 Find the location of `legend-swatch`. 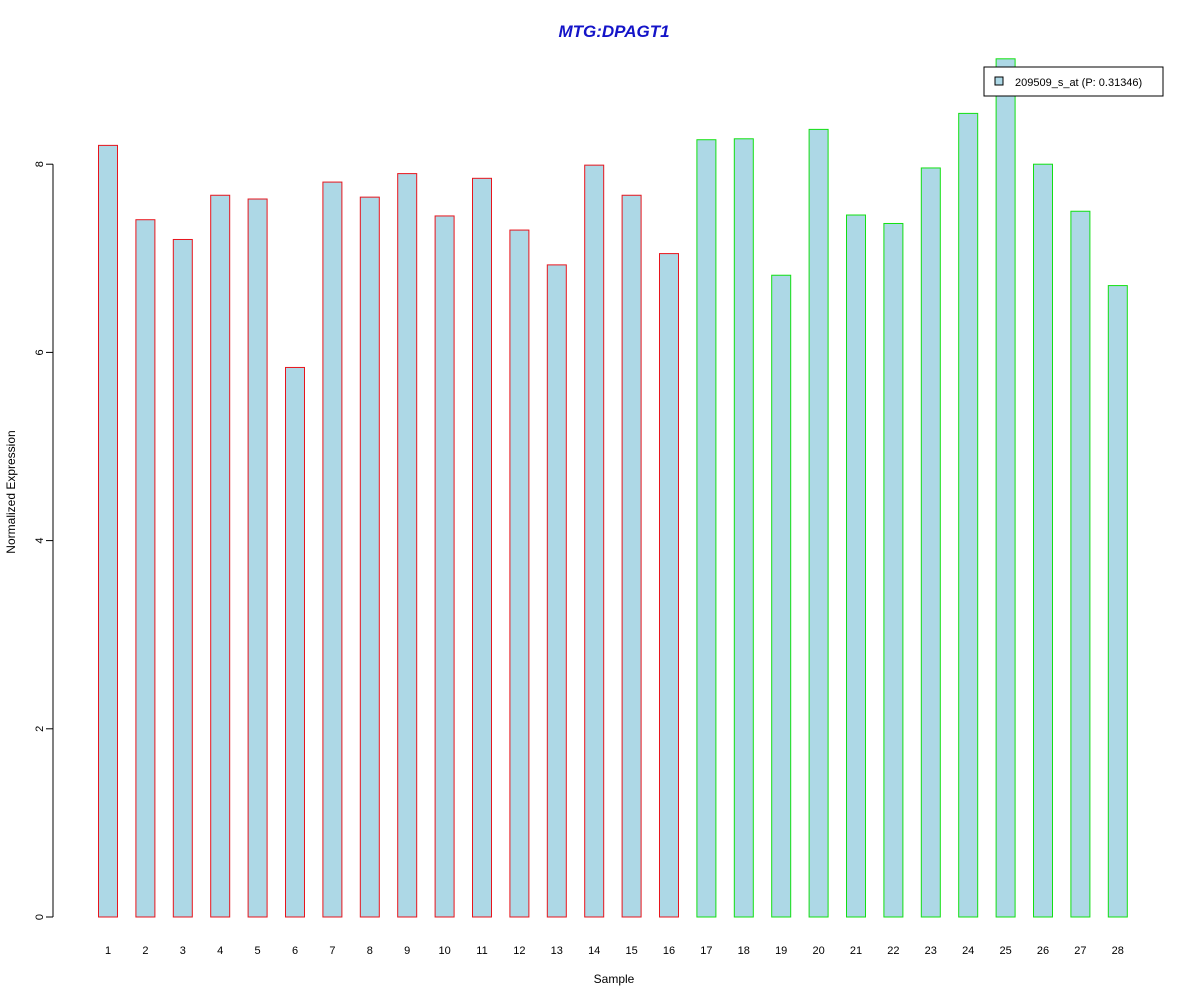

legend-swatch is located at coordinates (999, 81).